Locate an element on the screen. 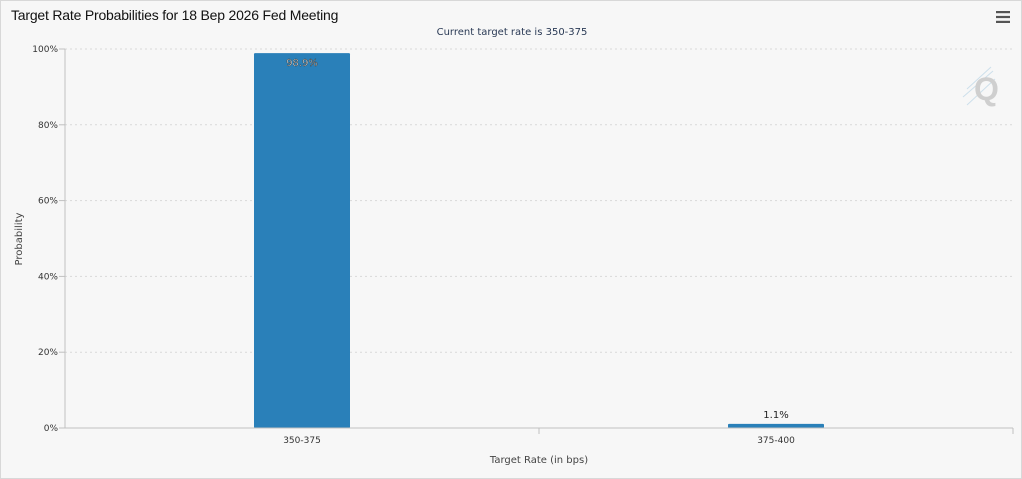  x-tick-label: 375-400 is located at coordinates (776, 441).